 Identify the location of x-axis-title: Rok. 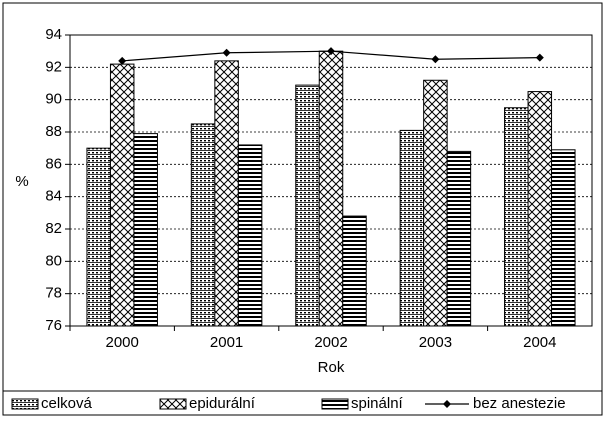
(331, 367).